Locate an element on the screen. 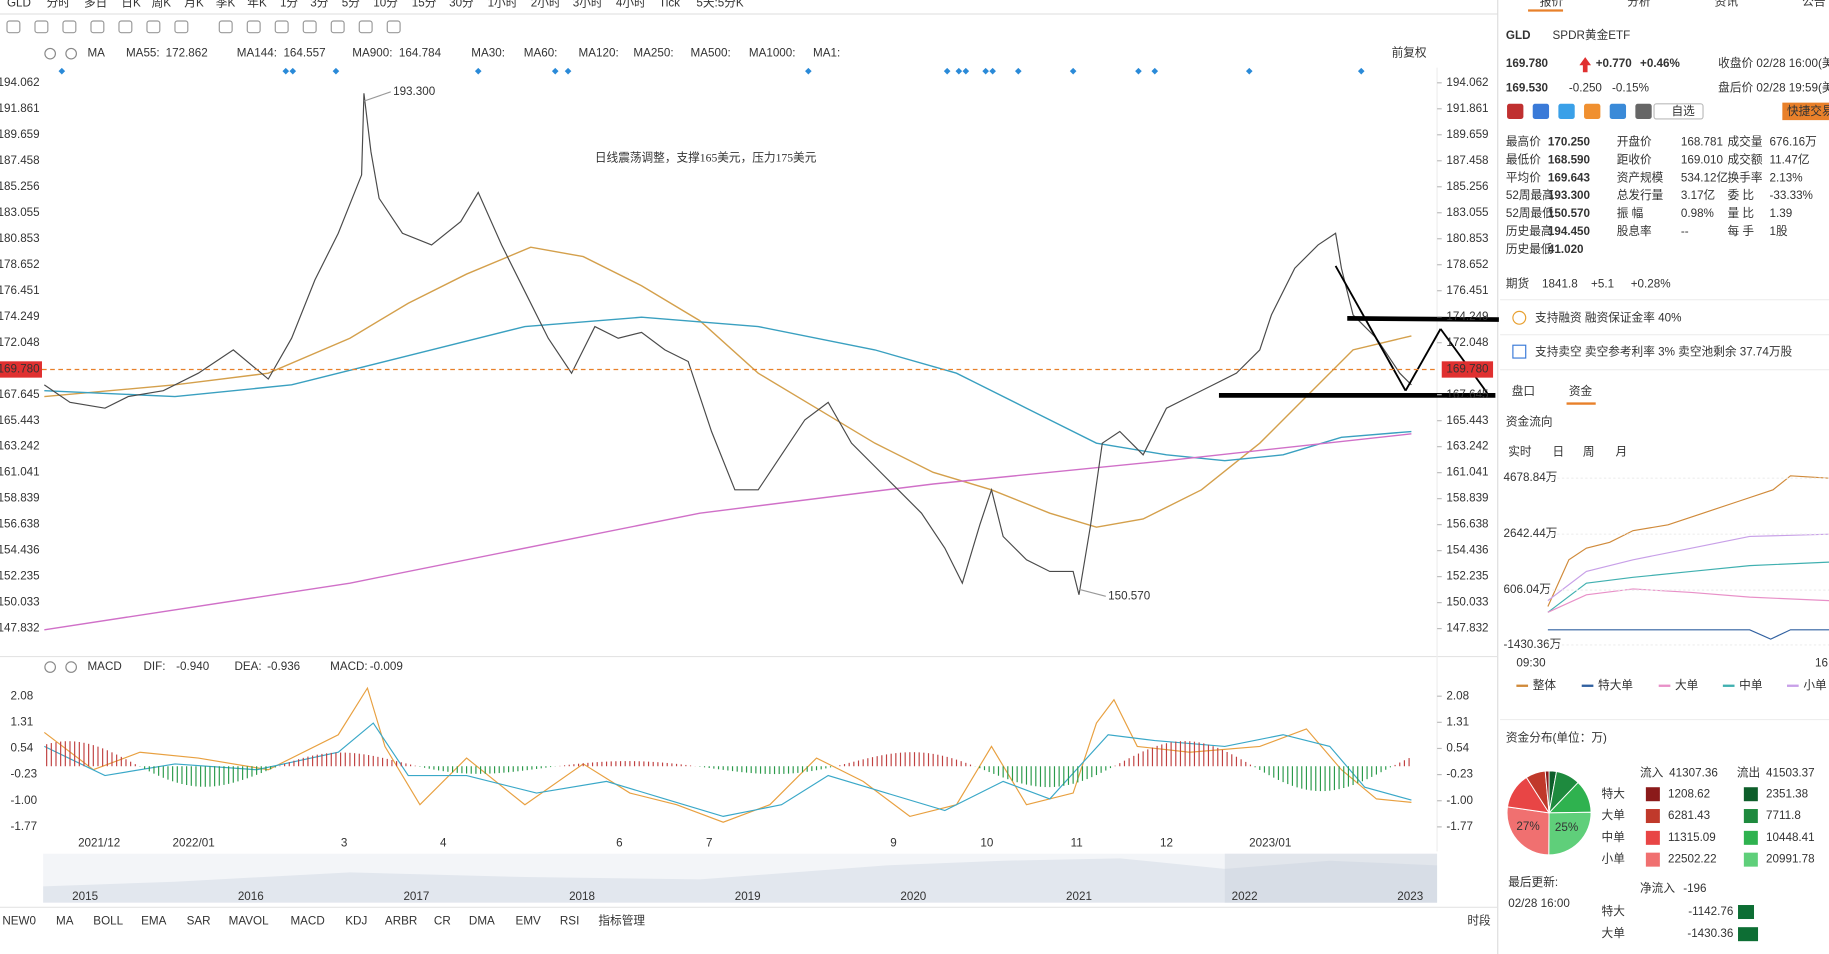 The width and height of the screenshot is (1829, 954). adjust-mode: 前复权 is located at coordinates (1409, 53).